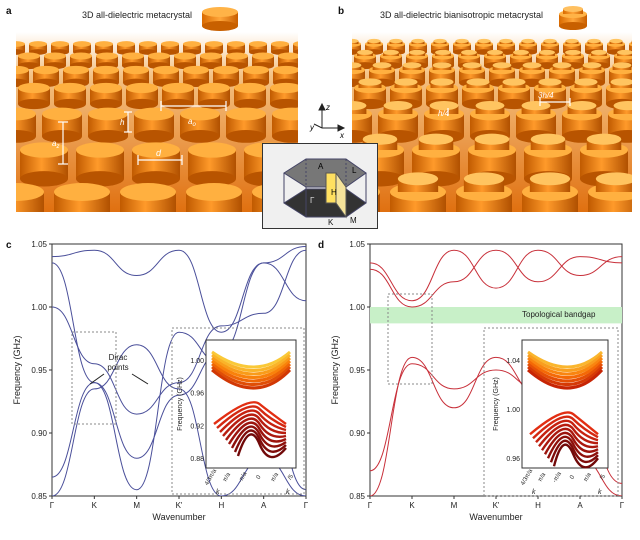  What do you see at coordinates (357, 307) in the screenshot?
I see `y-tick-label: 1.00` at bounding box center [357, 307].